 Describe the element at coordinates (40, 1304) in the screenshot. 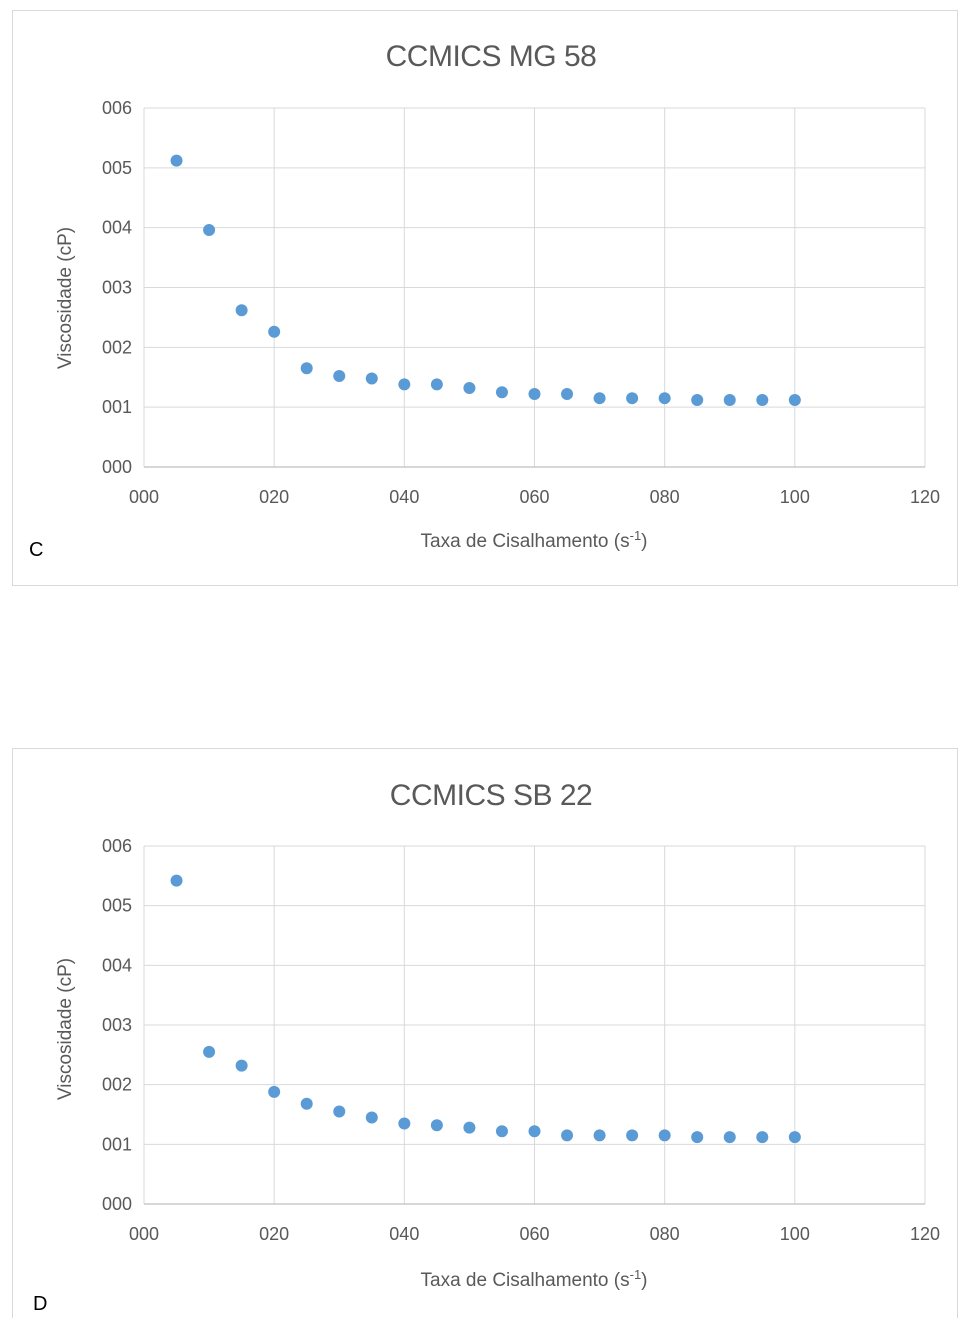

I see `panel-label: D` at that location.